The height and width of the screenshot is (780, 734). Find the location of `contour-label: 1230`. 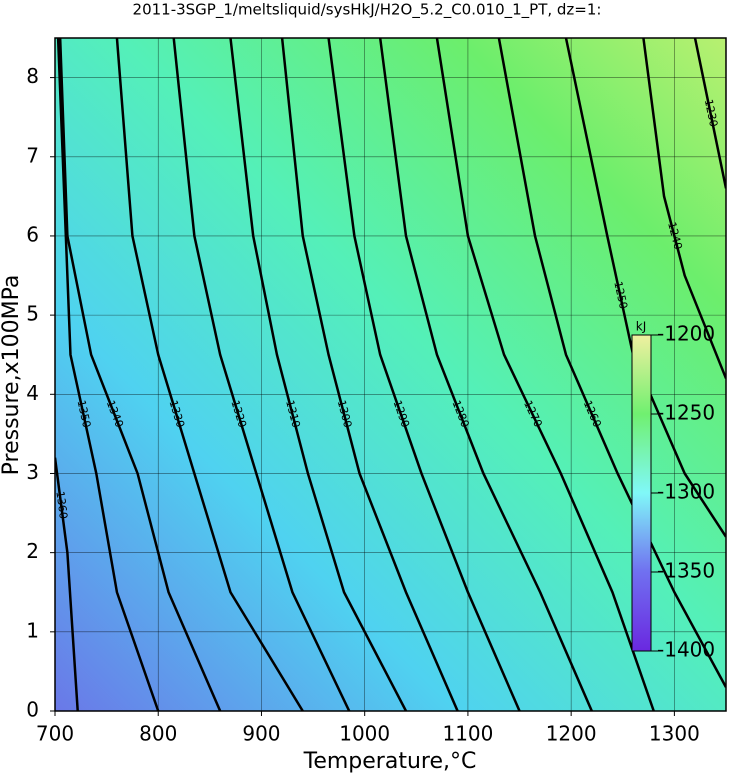

contour-label: 1230 is located at coordinates (711, 113).